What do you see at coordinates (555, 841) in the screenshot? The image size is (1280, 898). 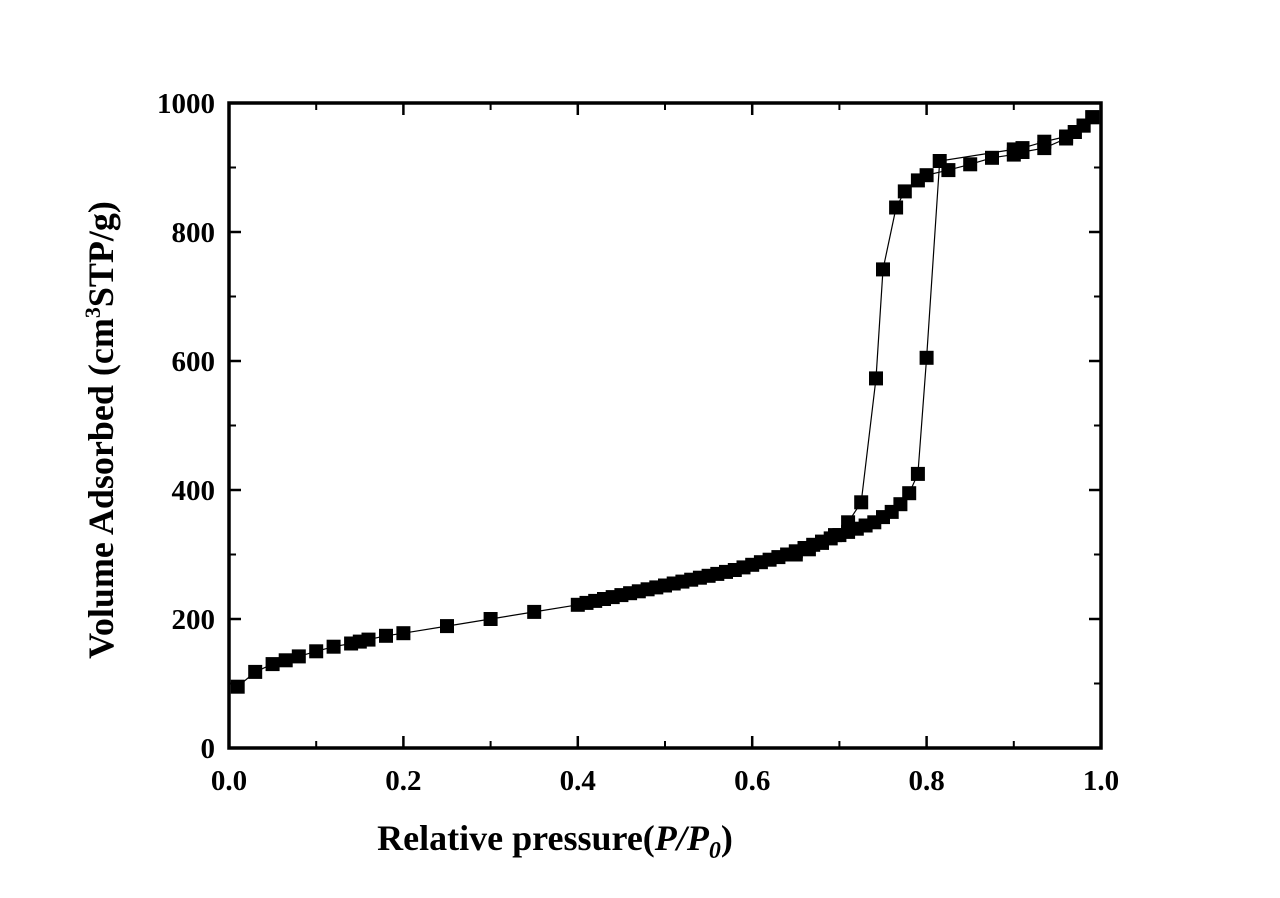 I see `x-axis-title: Relative pressure(P/P0)` at bounding box center [555, 841].